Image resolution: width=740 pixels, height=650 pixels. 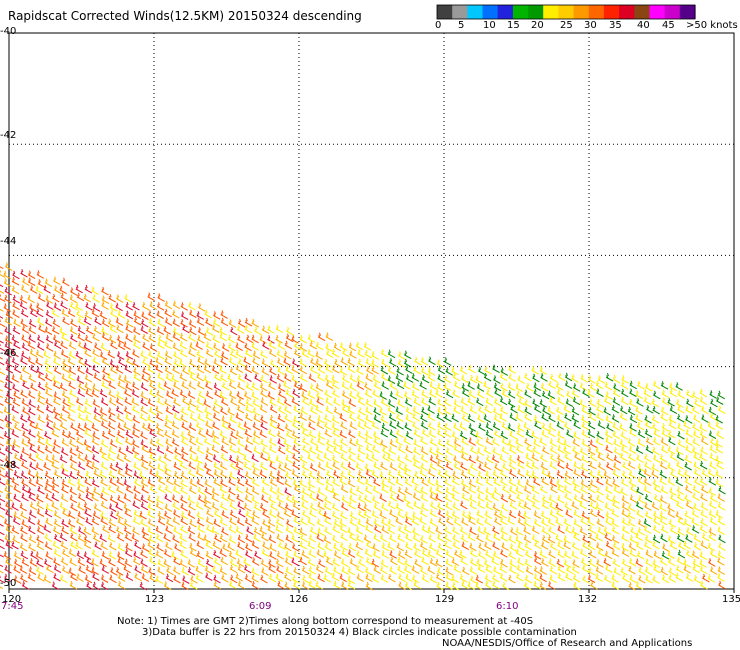 I want to click on time-label: 6:10, so click(x=507, y=606).